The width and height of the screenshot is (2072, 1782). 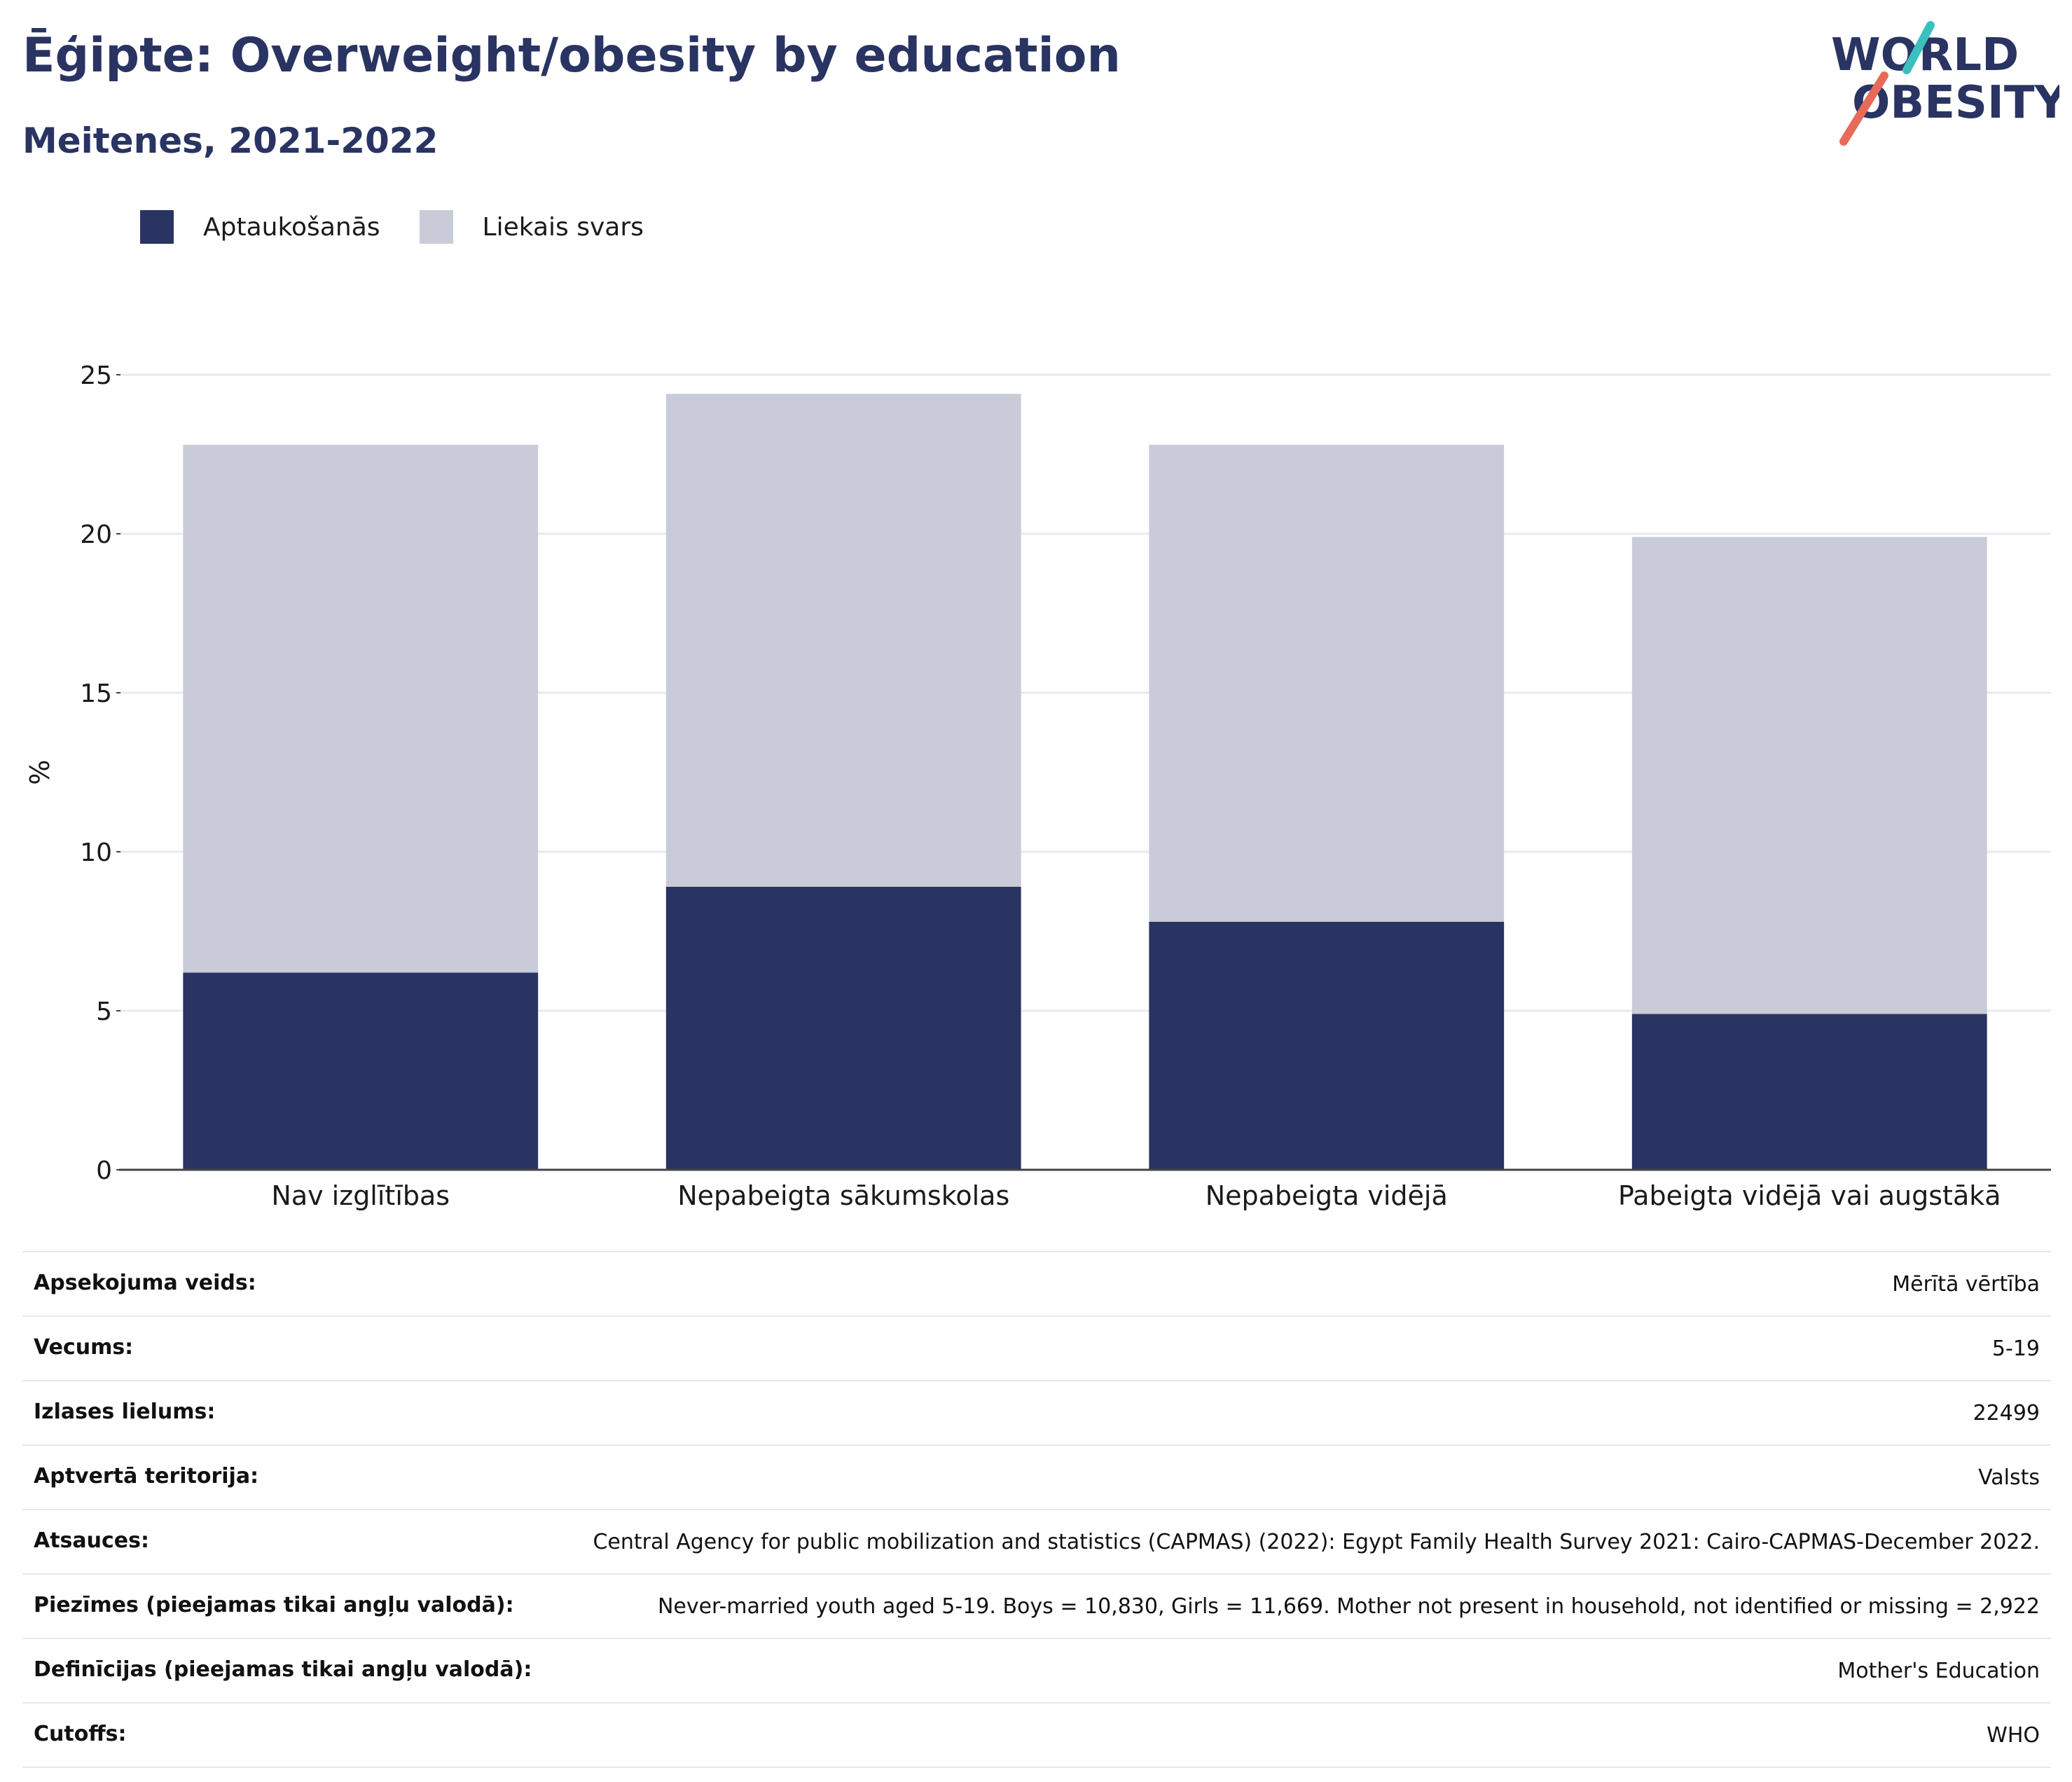 What do you see at coordinates (843, 1195) in the screenshot?
I see `x-tick-label-1: Nepabeigta sākumskolas` at bounding box center [843, 1195].